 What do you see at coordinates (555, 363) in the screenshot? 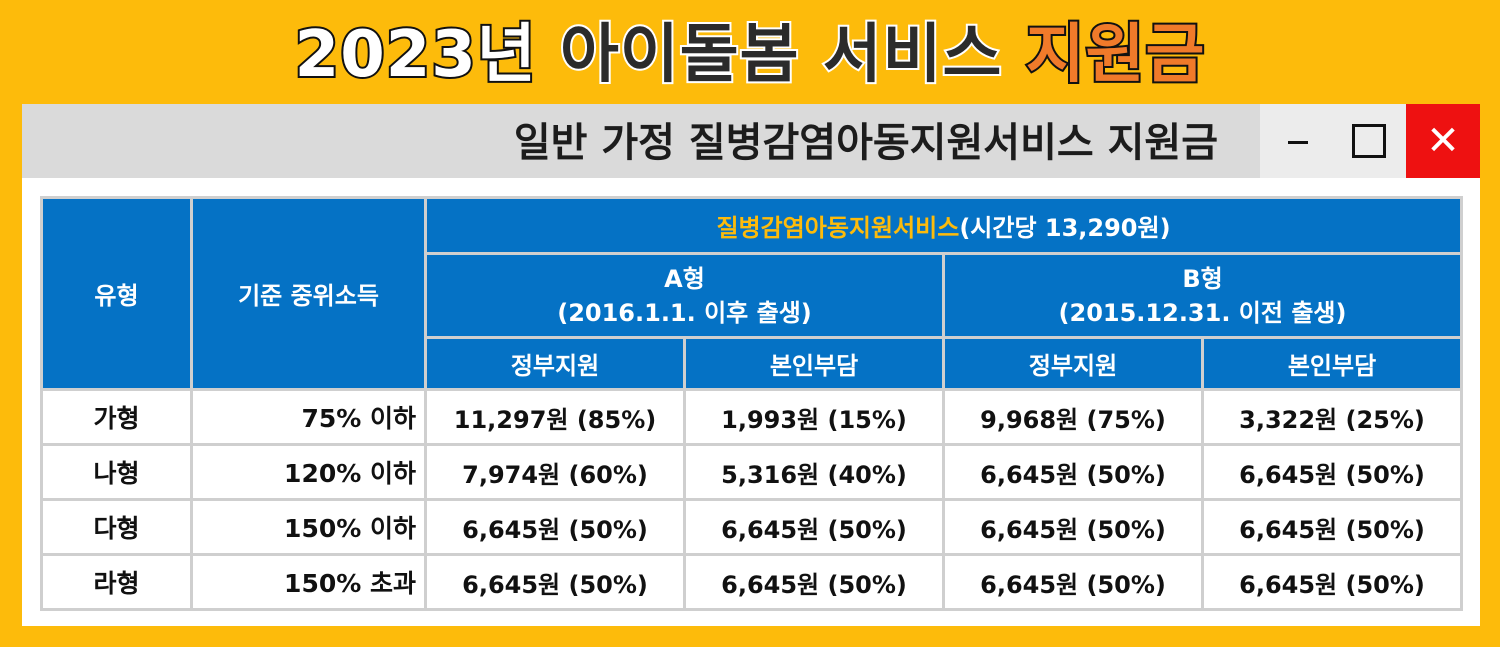
I see `header-a-gov: 정부지원` at bounding box center [555, 363].